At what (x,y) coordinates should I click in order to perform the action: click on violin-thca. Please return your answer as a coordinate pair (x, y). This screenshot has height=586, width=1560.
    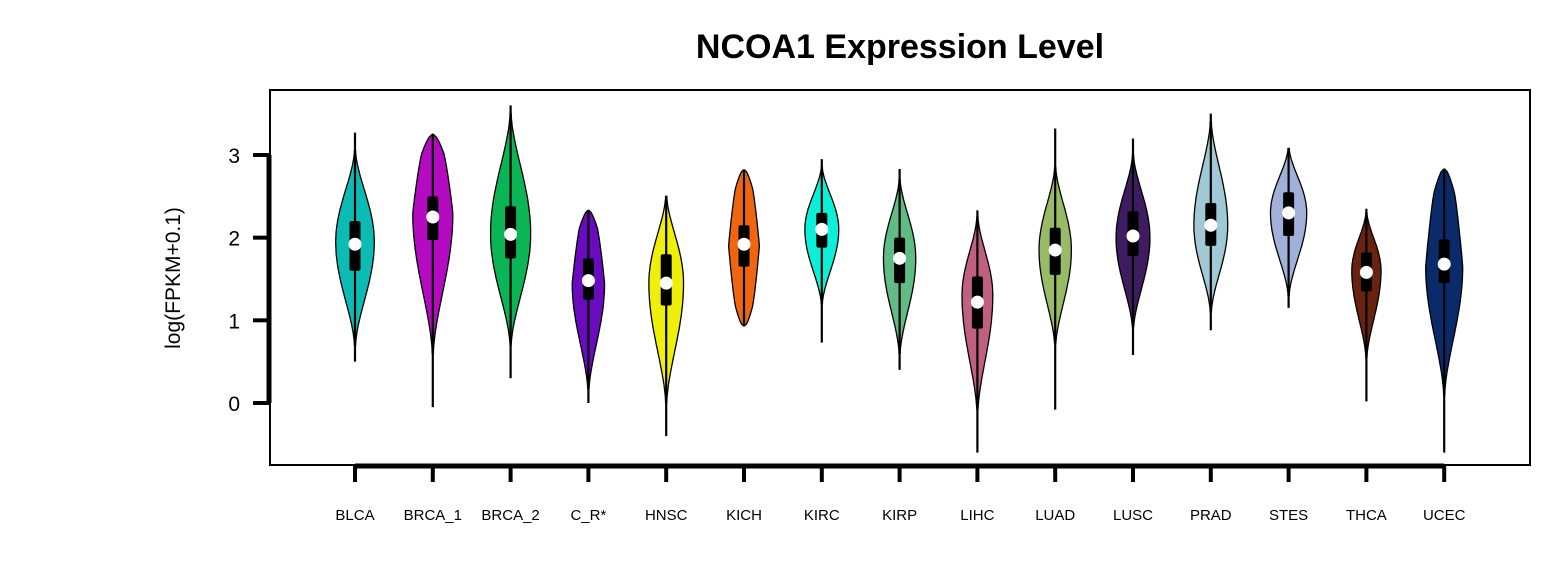
    Looking at the image, I should click on (1366, 305).